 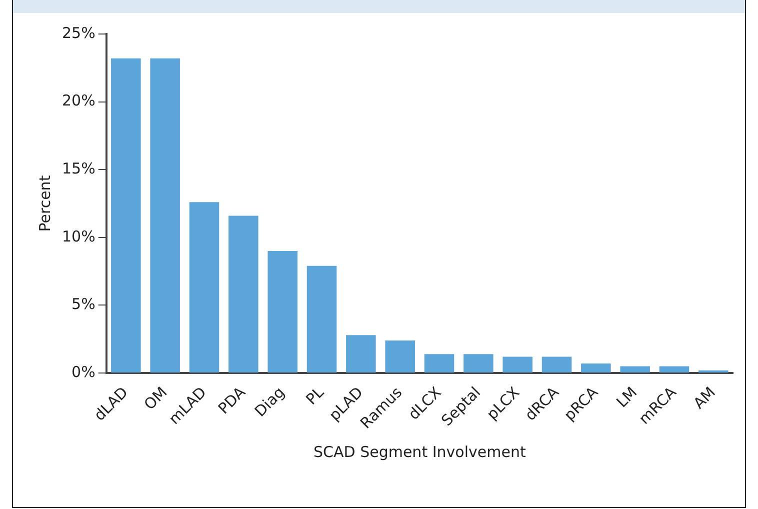 I want to click on x-tick-label: AM, so click(x=704, y=397).